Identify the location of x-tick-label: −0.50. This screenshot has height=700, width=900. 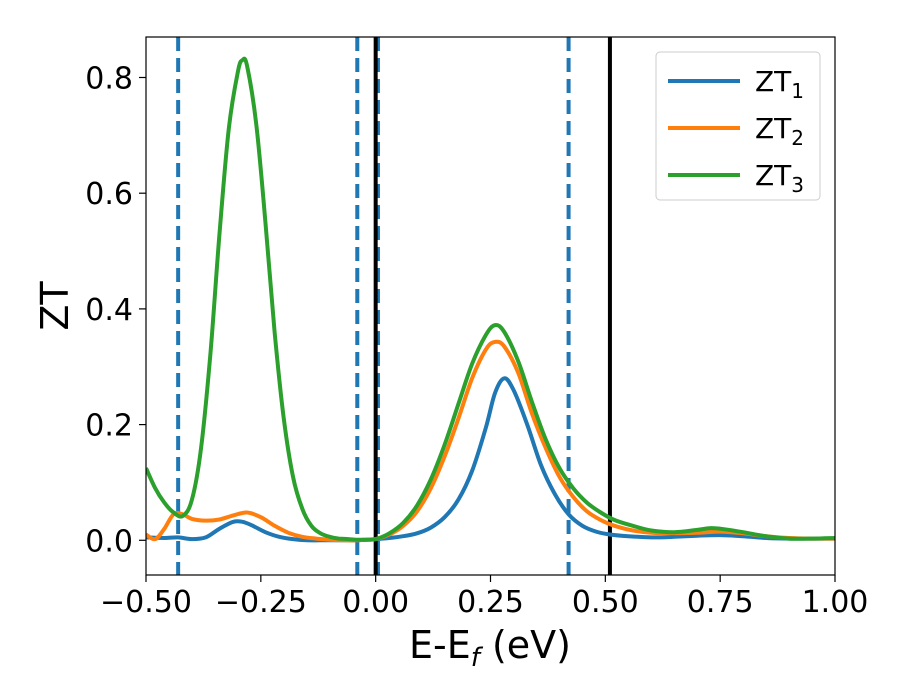
(146, 602).